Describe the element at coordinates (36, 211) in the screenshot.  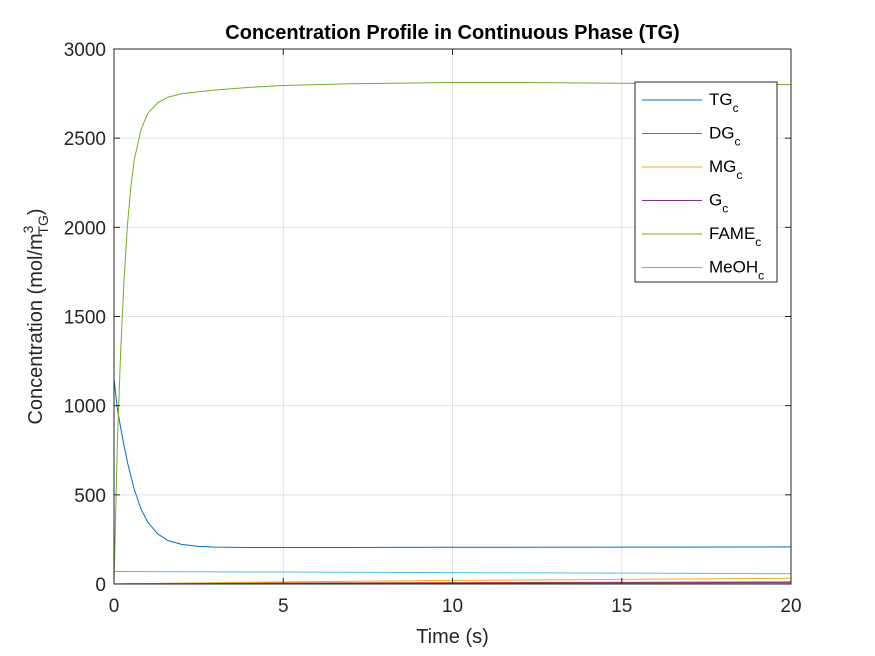
I see `y-axis-label-close: )` at that location.